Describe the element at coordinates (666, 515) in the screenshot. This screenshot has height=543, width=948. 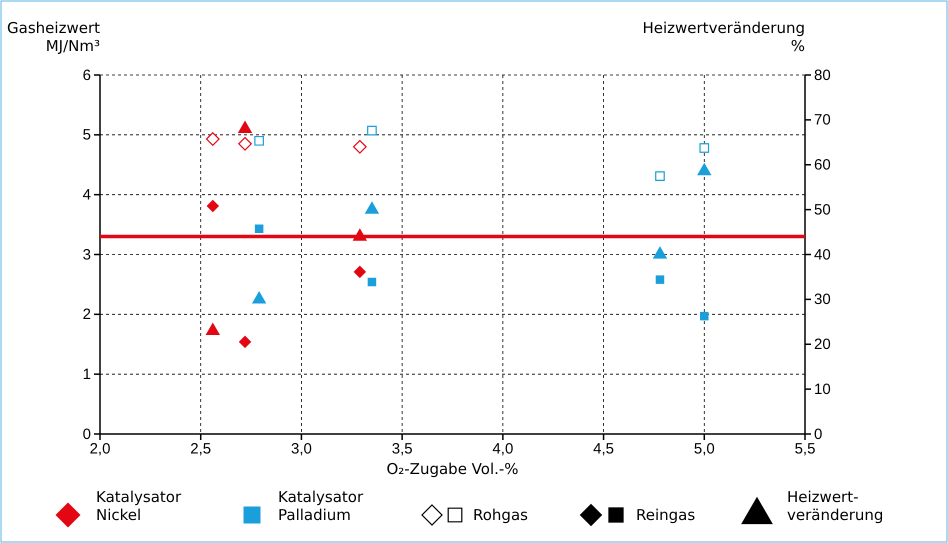
I see `text: Reingas` at that location.